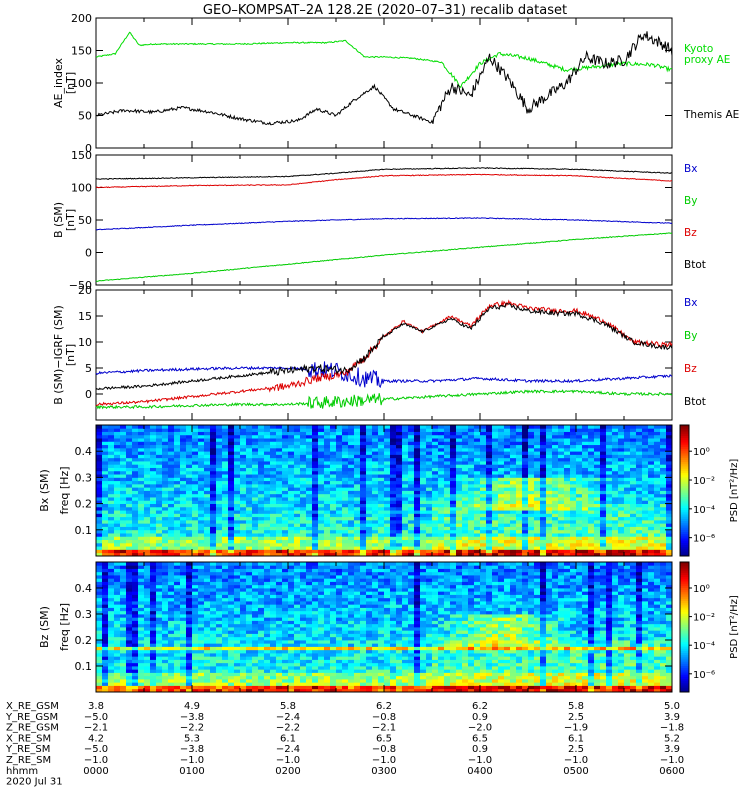 This screenshot has width=750, height=800. Describe the element at coordinates (684, 527) in the screenshot. I see `colorbar-segment` at that location.